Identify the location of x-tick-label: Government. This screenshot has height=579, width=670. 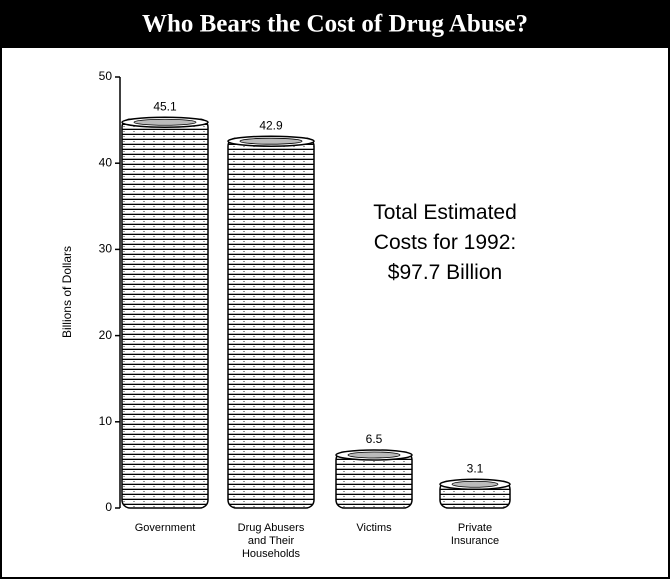
(165, 528).